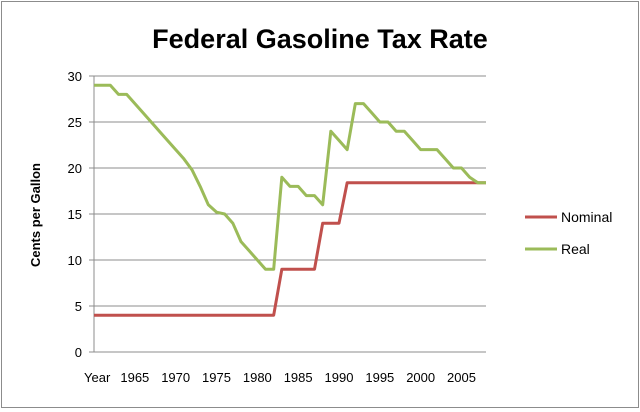 The width and height of the screenshot is (640, 412). Describe the element at coordinates (35, 215) in the screenshot. I see `y-axis-label: Cents per Gallon` at that location.